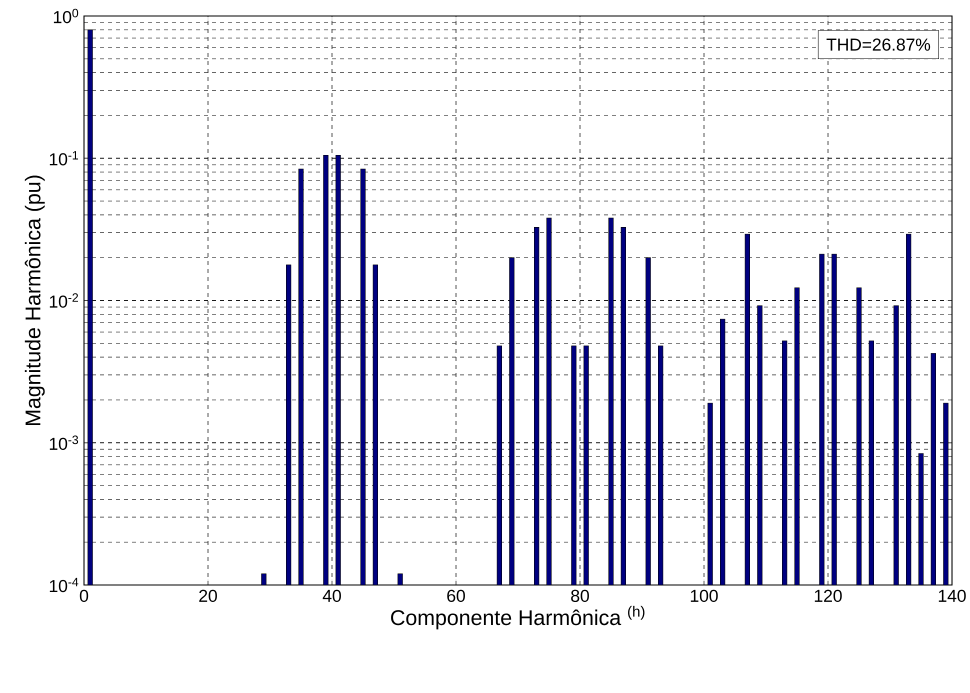 This screenshot has width=970, height=693. Describe the element at coordinates (580, 596) in the screenshot. I see `x-tick-label: 80` at that location.